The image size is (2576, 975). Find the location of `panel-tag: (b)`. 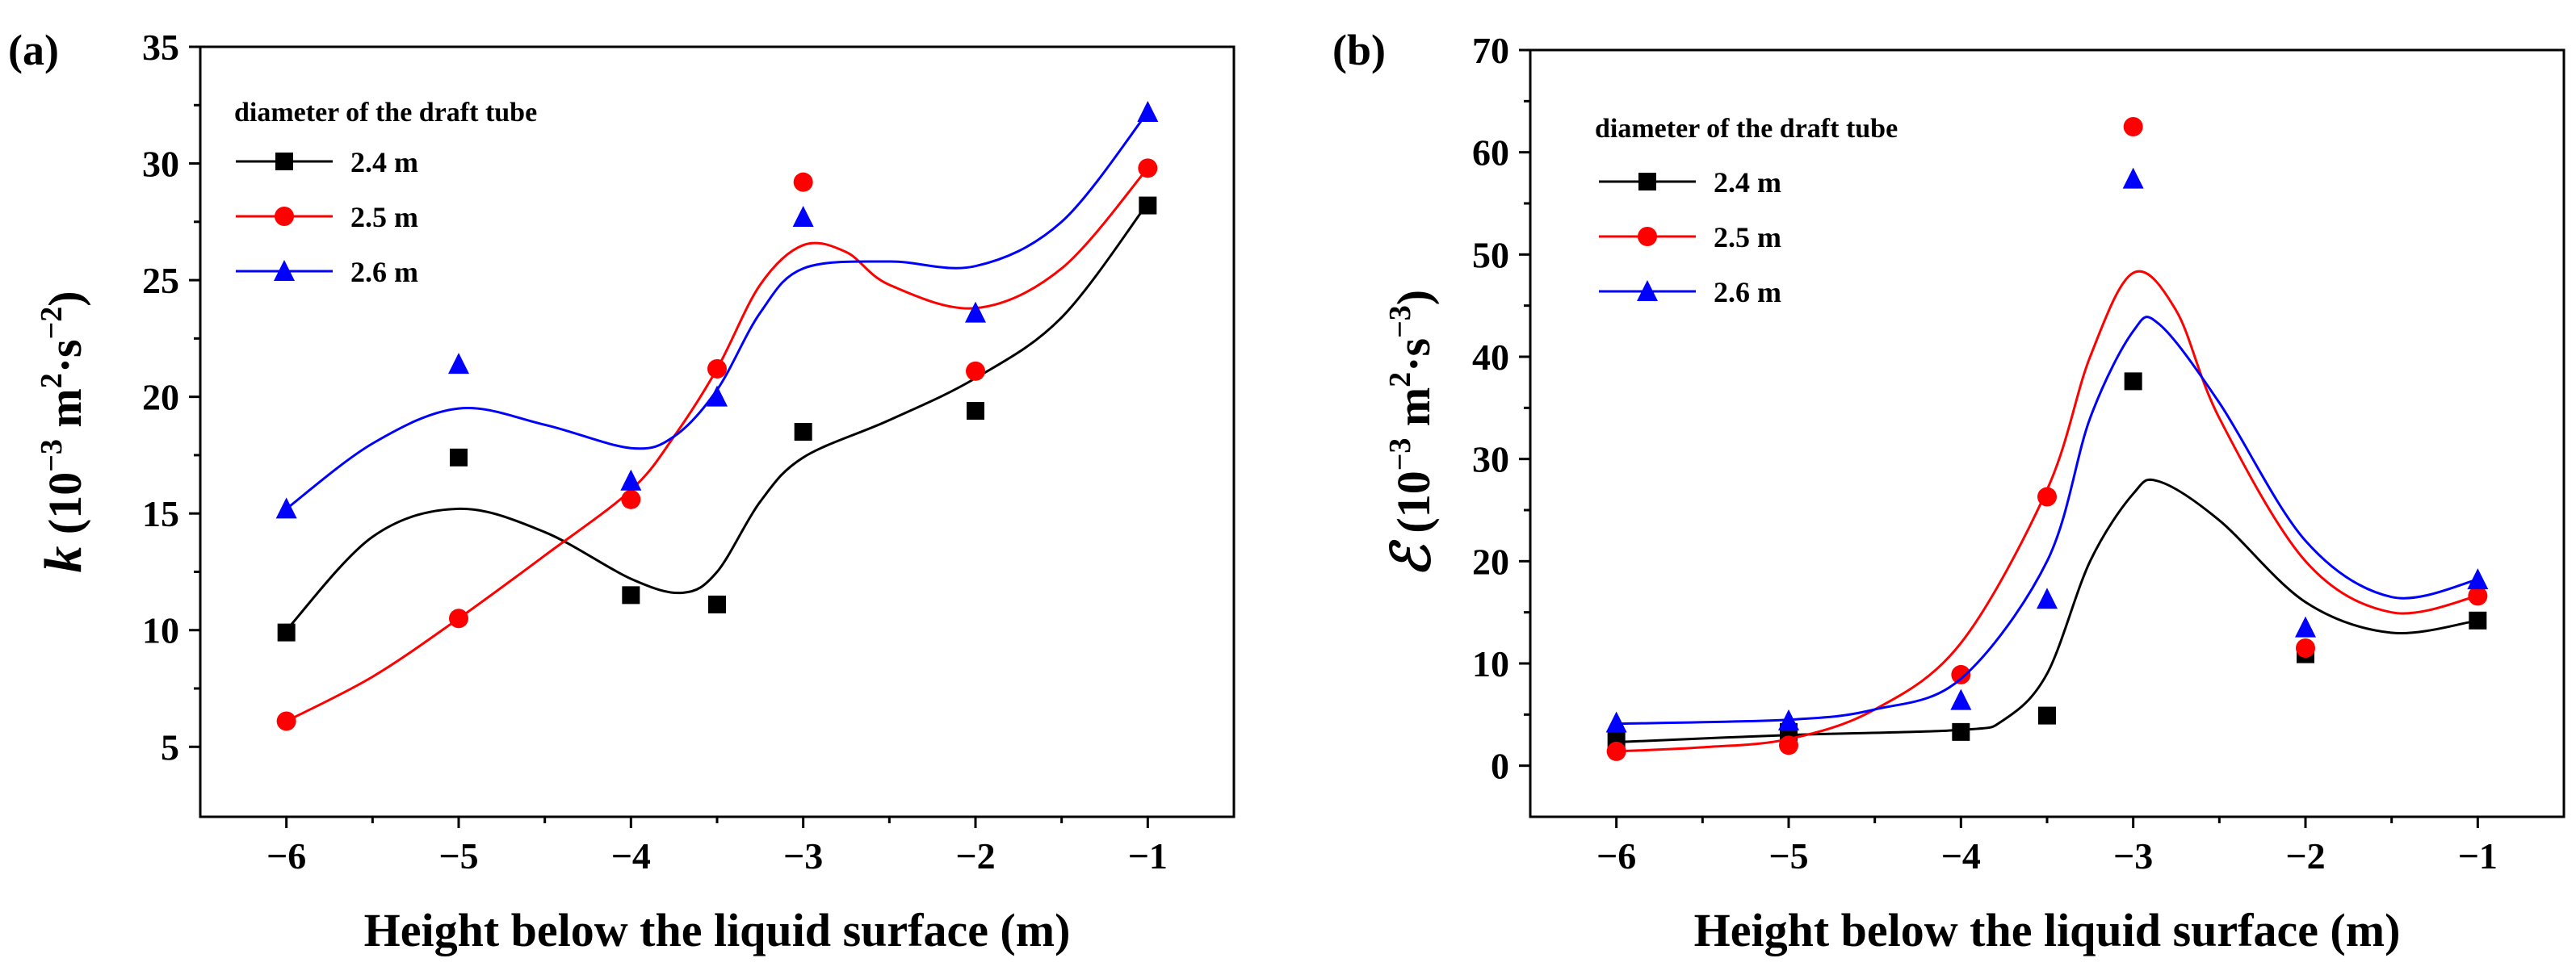

panel-tag: (b) is located at coordinates (1359, 50).